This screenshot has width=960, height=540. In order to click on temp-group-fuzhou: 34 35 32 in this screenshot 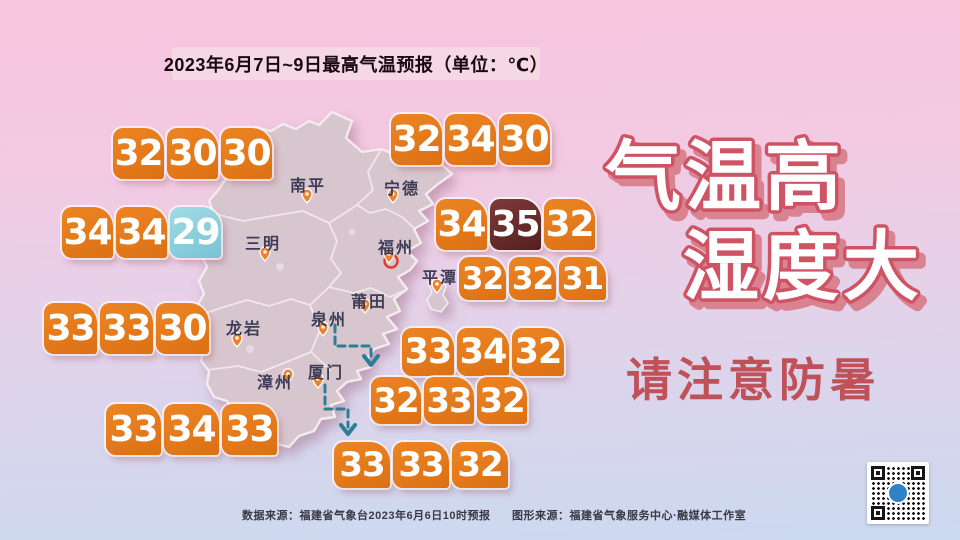, I will do `click(515, 224)`.